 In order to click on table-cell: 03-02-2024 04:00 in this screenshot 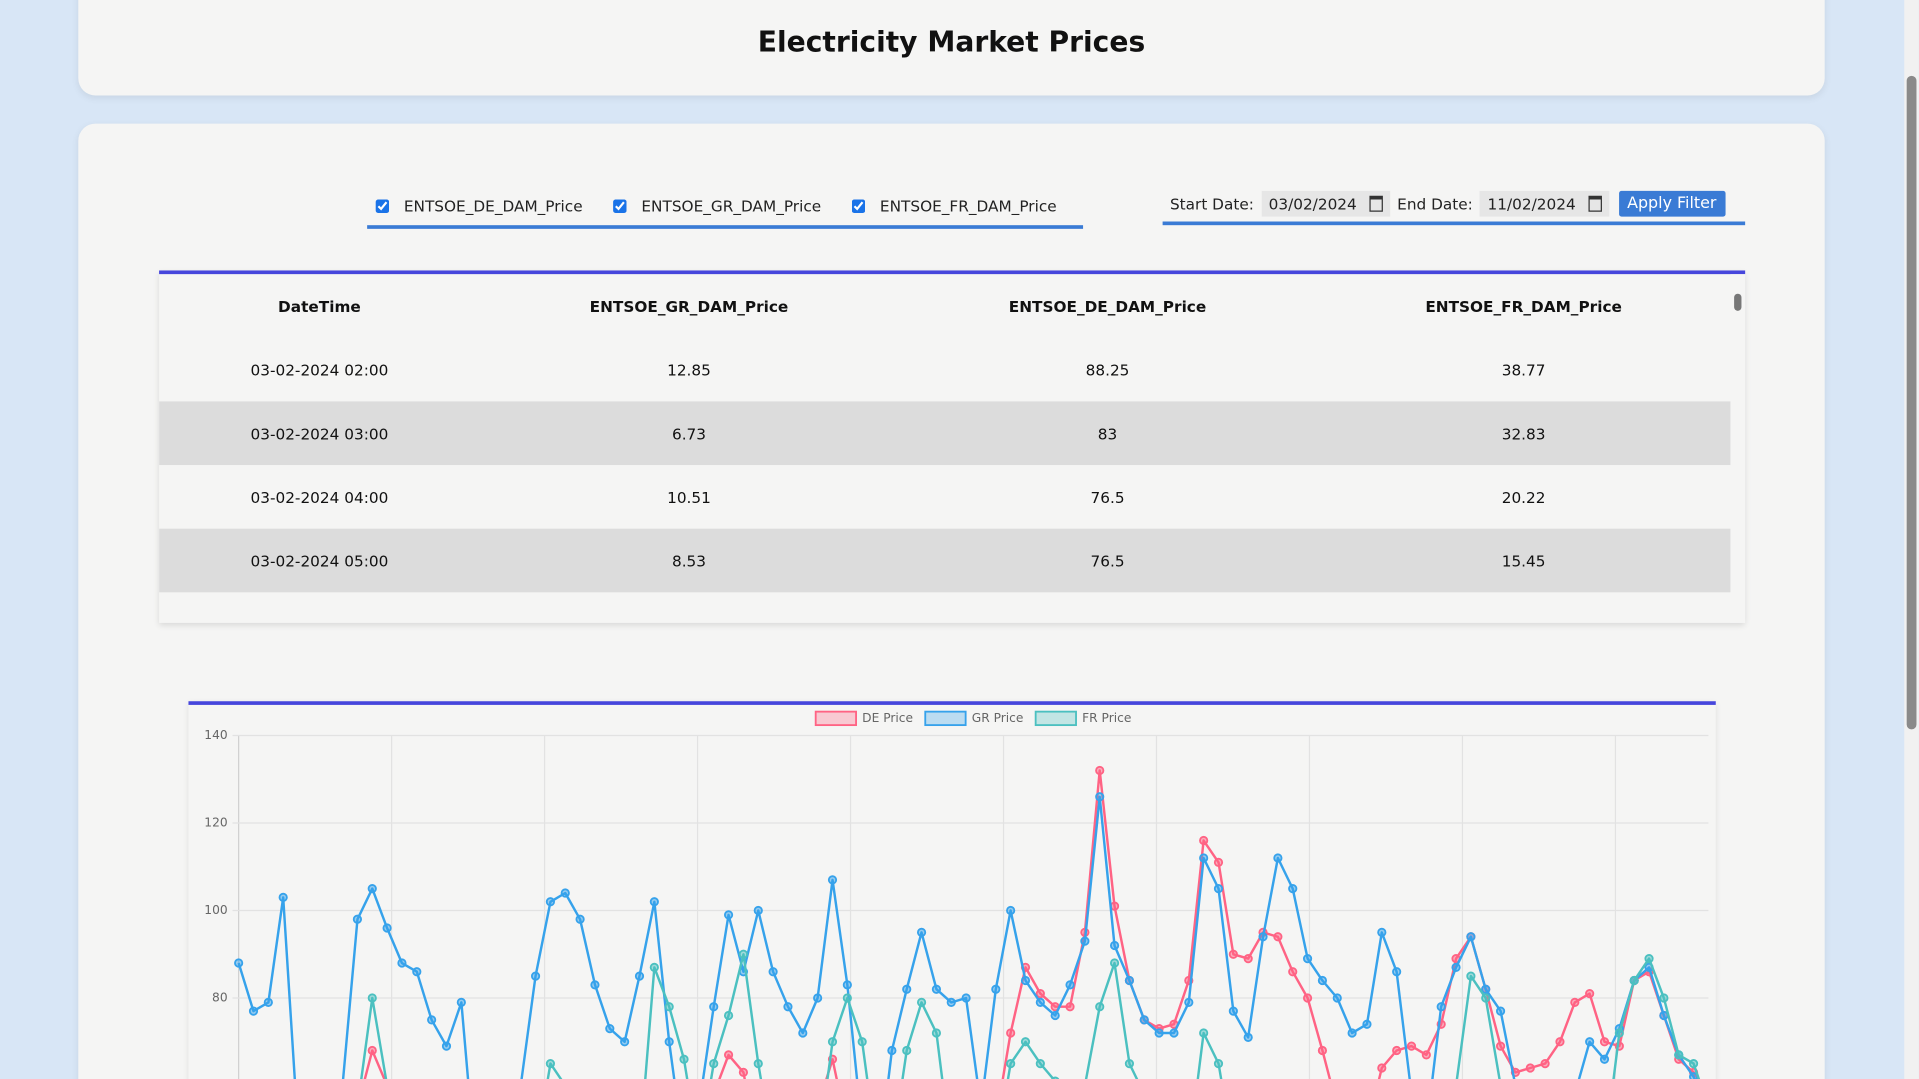, I will do `click(319, 497)`.